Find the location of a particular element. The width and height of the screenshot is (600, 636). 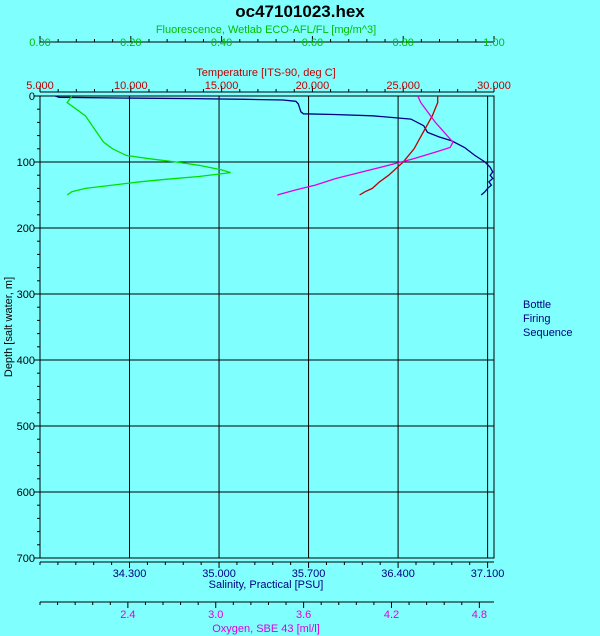

fluorescence-tick-label: 0.00 is located at coordinates (39, 43).